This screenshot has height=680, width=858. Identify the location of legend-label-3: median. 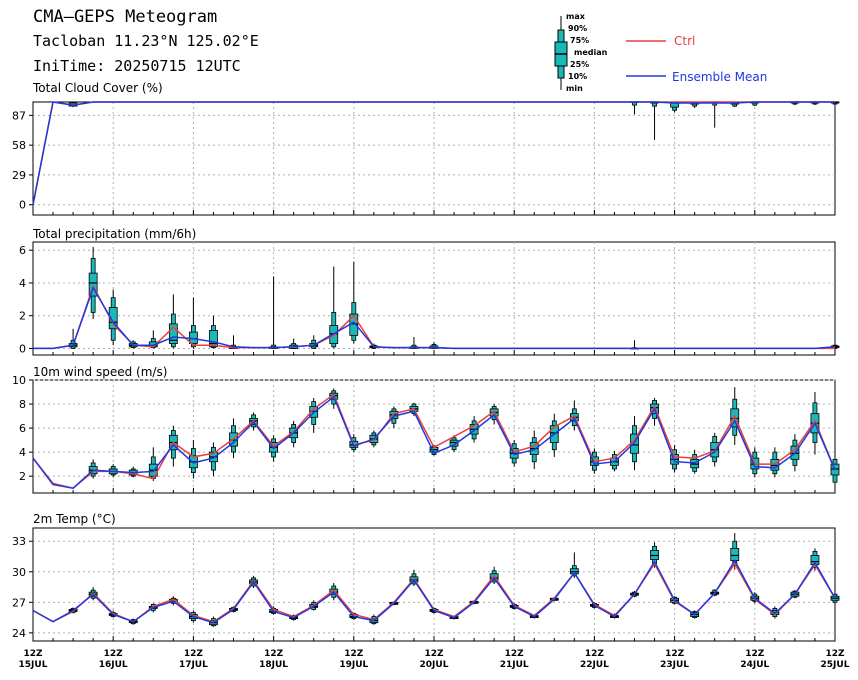
(591, 52).